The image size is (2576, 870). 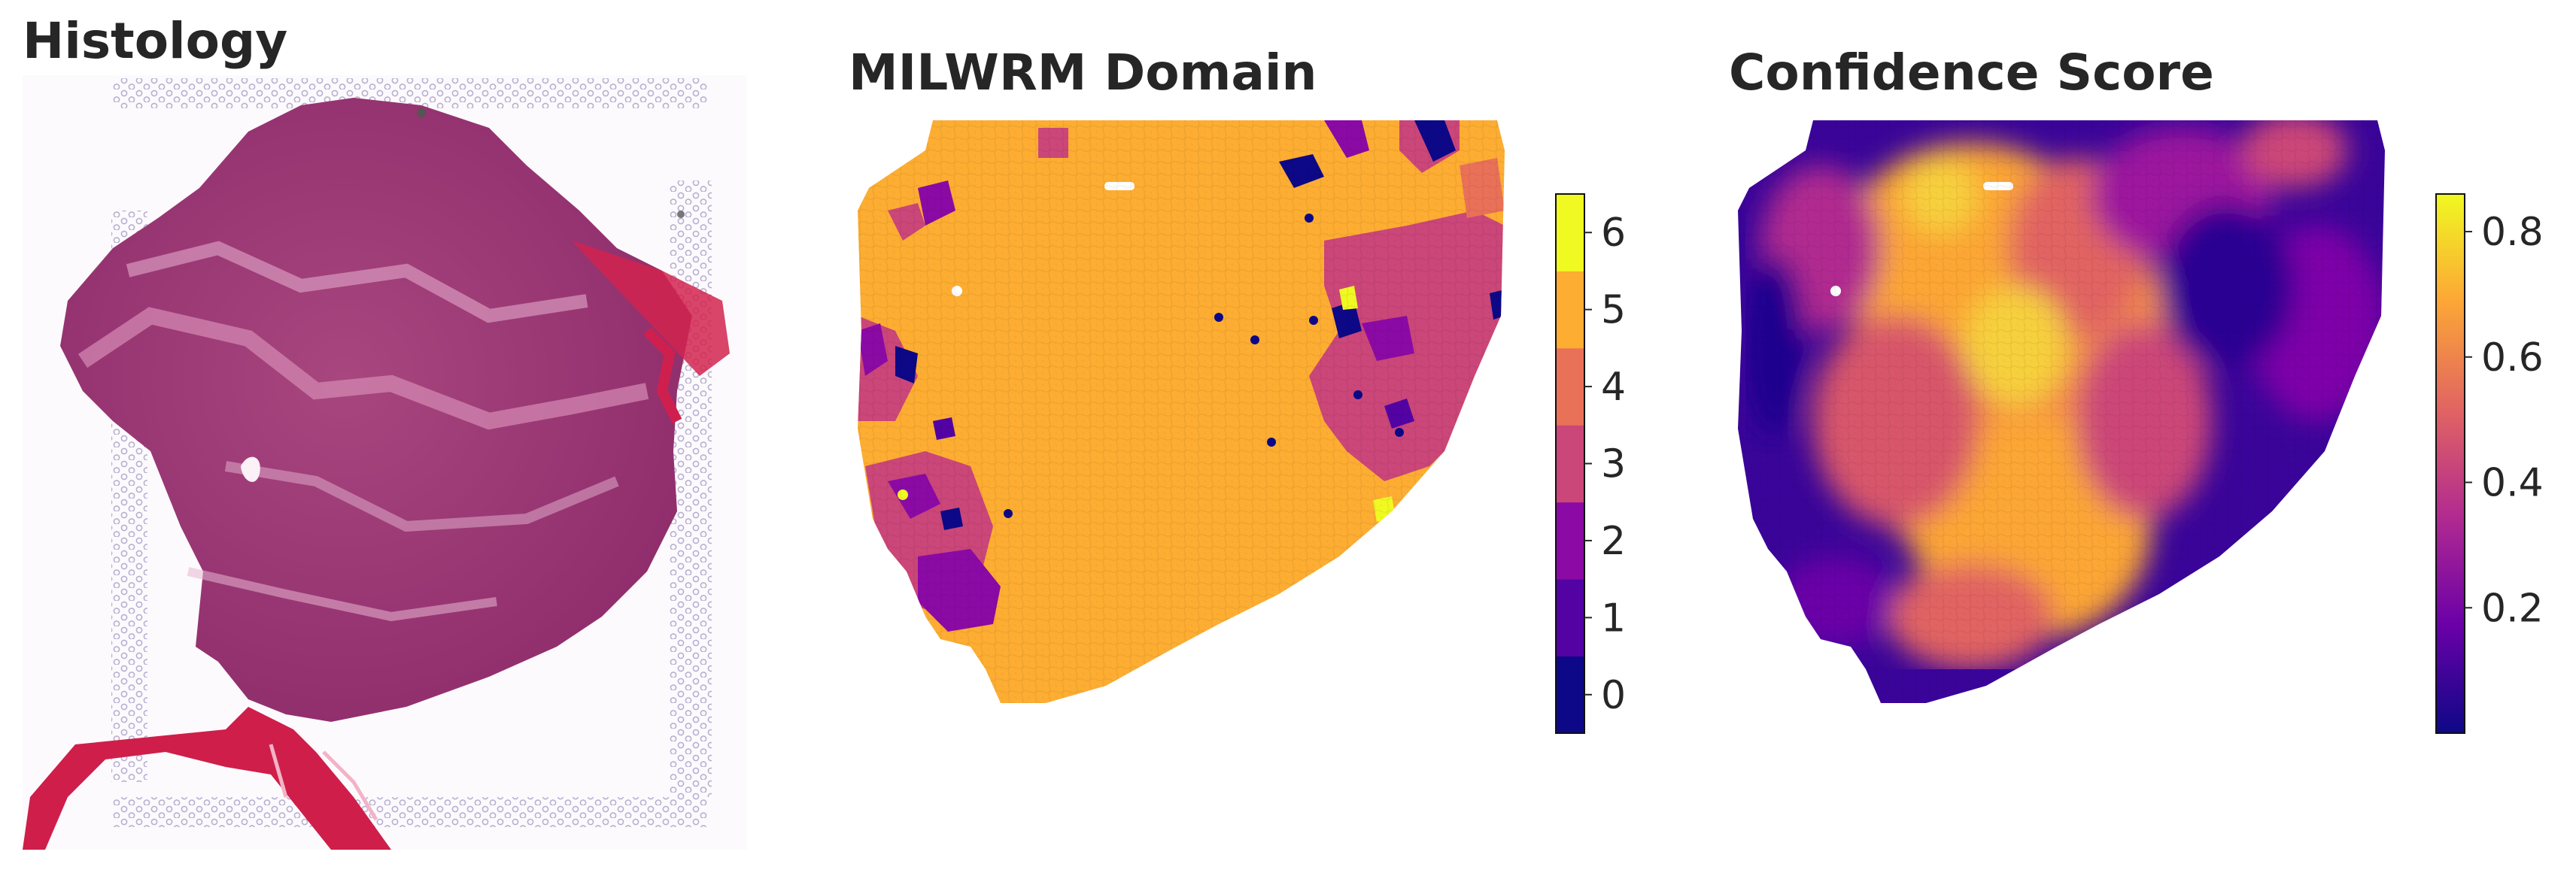 I want to click on domain-colorbar-tick-label: 5, so click(x=1613, y=310).